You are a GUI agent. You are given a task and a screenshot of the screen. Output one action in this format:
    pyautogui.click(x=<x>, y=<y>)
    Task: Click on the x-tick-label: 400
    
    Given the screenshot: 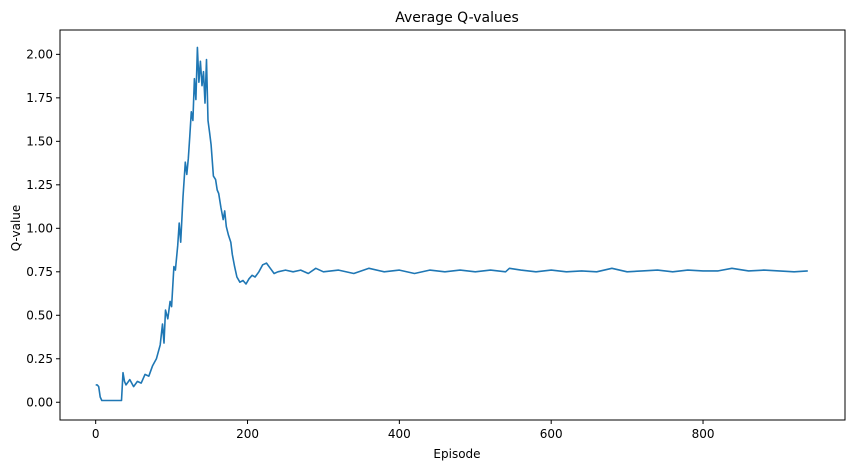 What is the action you would take?
    pyautogui.click(x=399, y=434)
    